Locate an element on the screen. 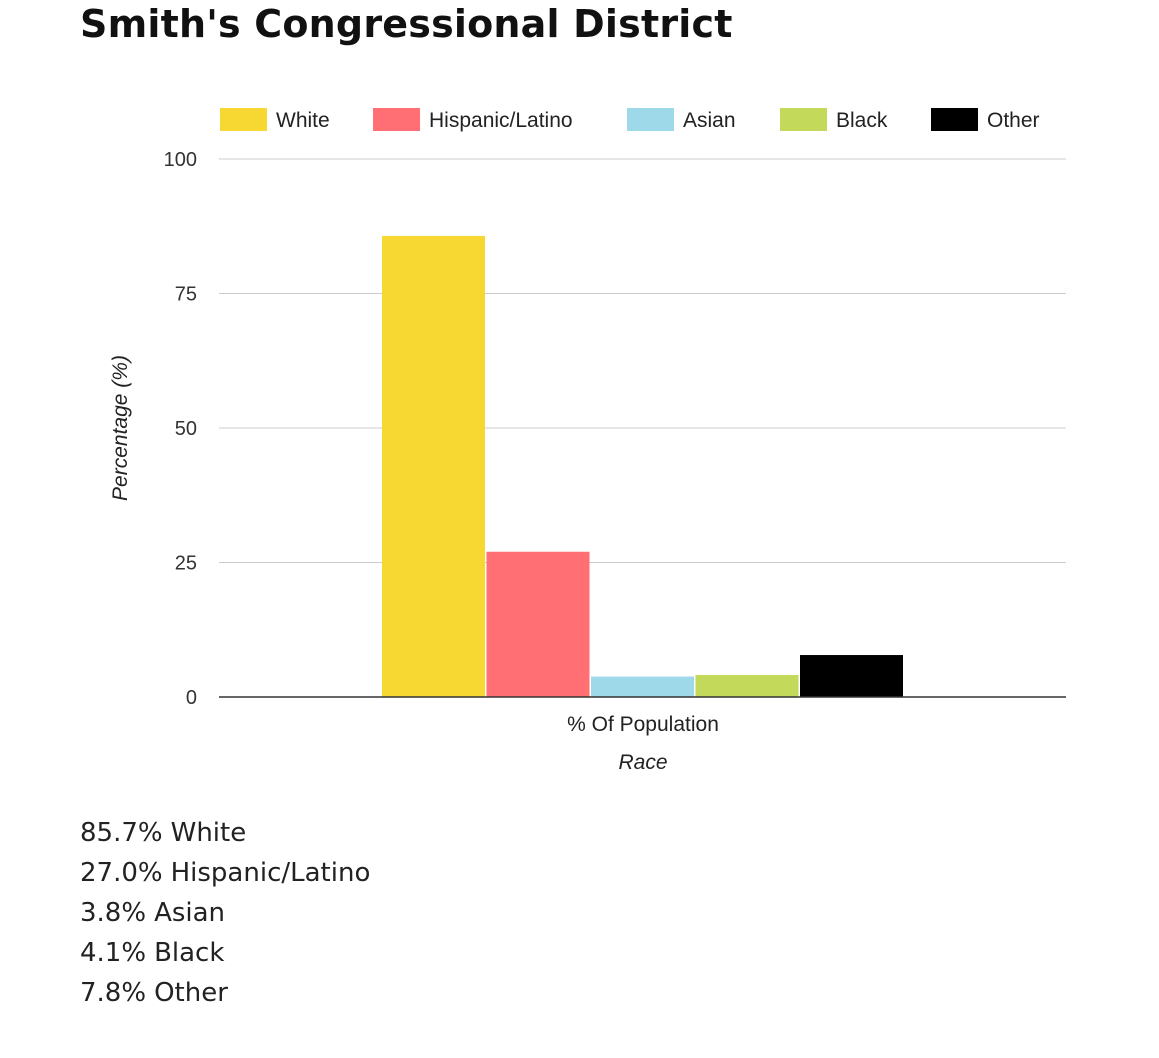 The width and height of the screenshot is (1159, 1058). legend-swatch-other is located at coordinates (954, 119).